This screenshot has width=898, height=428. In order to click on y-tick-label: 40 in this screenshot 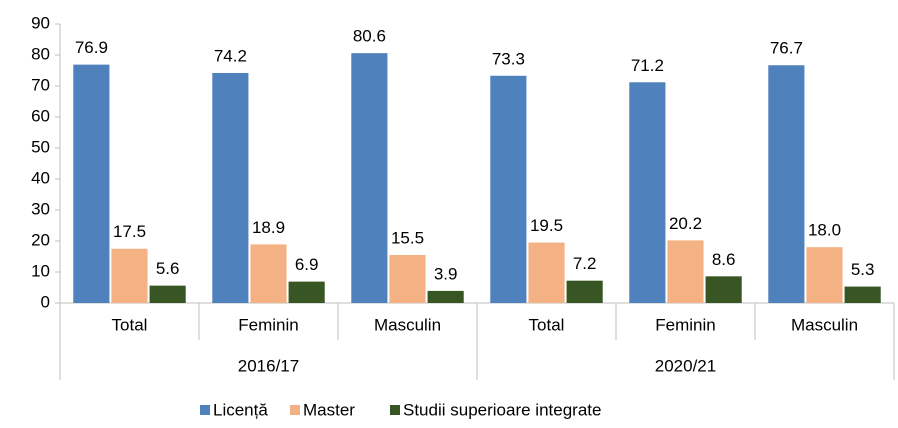, I will do `click(40, 177)`.